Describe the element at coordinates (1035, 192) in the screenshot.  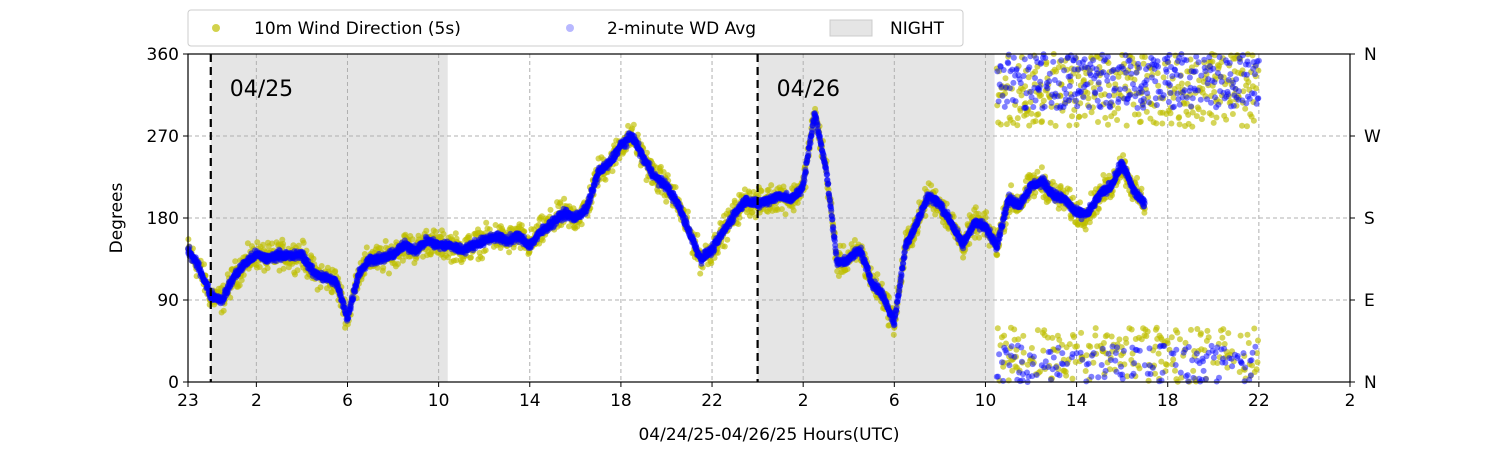
I see `data-point-wind-5s-2066` at that location.